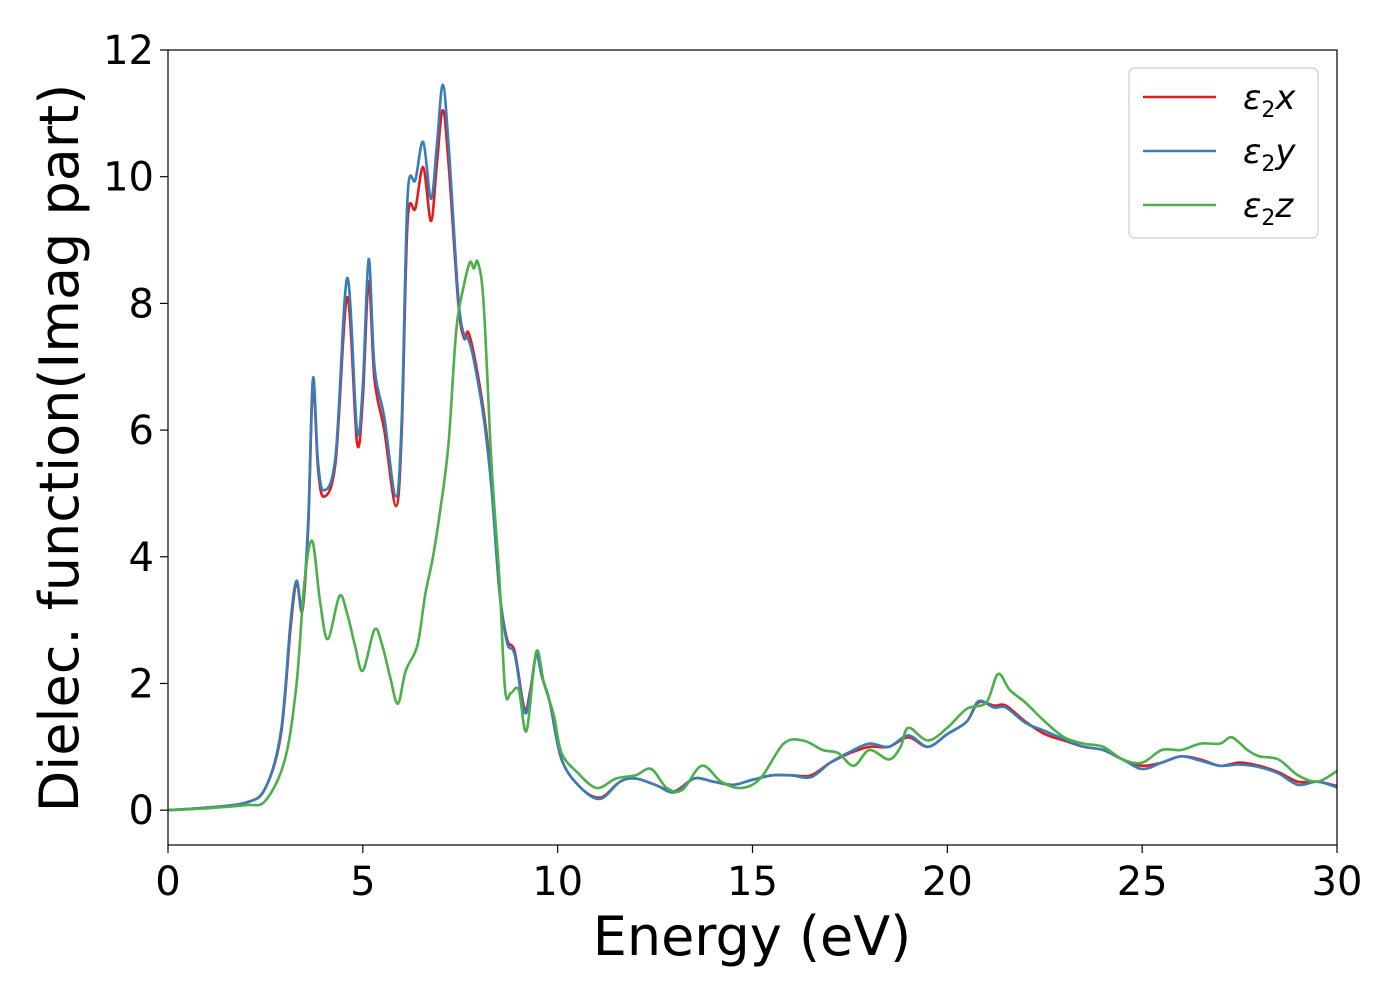  Describe the element at coordinates (752, 936) in the screenshot. I see `x-axis-title: Energy (eV)` at that location.